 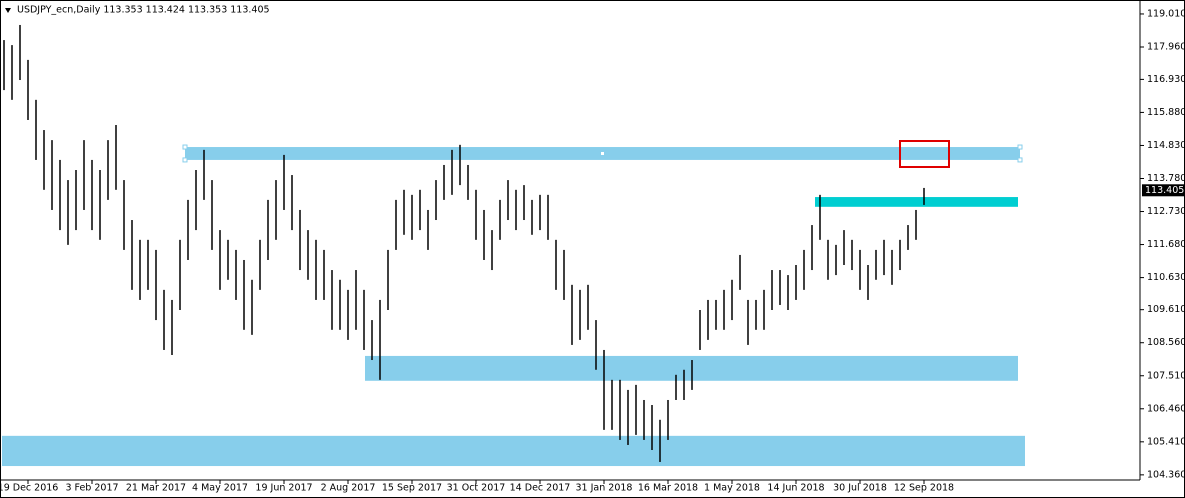 What do you see at coordinates (1166, 474) in the screenshot?
I see `y-tick-label: 104.360` at bounding box center [1166, 474].